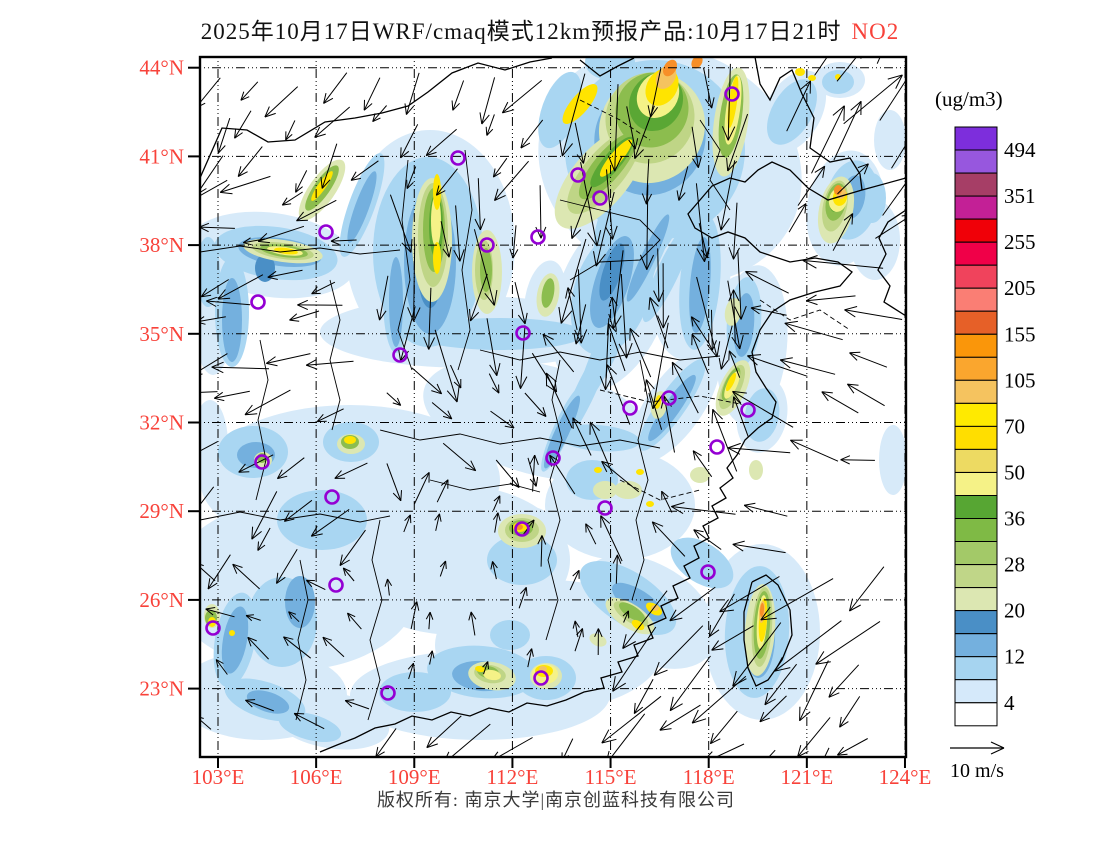  I want to click on lat-label: 26°N, so click(161, 600).